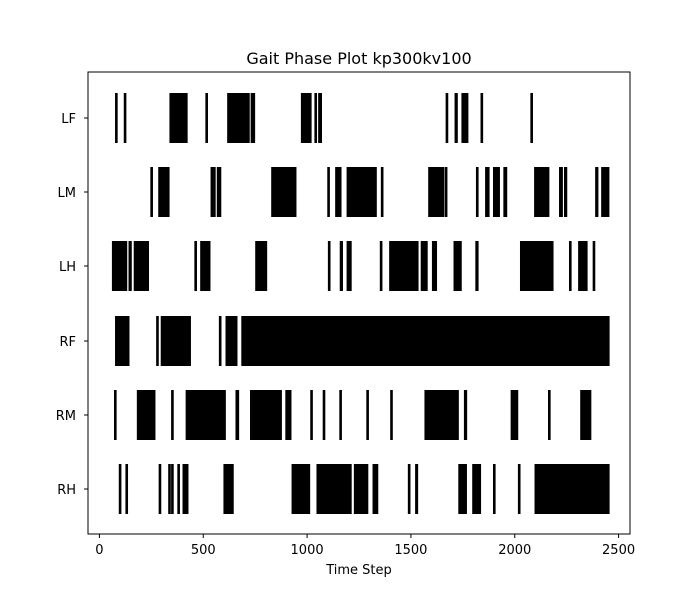  What do you see at coordinates (203, 550) in the screenshot?
I see `x-tick-label-500: 500` at bounding box center [203, 550].